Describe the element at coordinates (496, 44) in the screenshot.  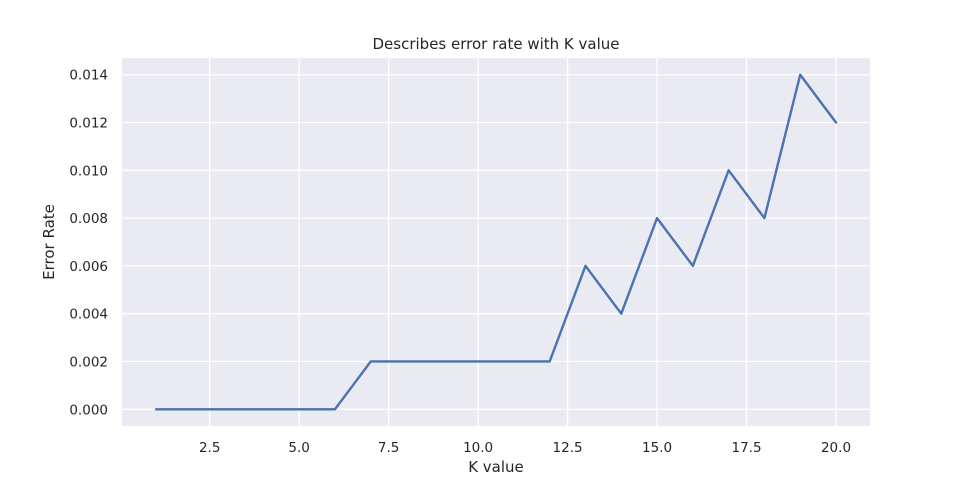
I see `chart-title: Describes error rate with K value` at that location.